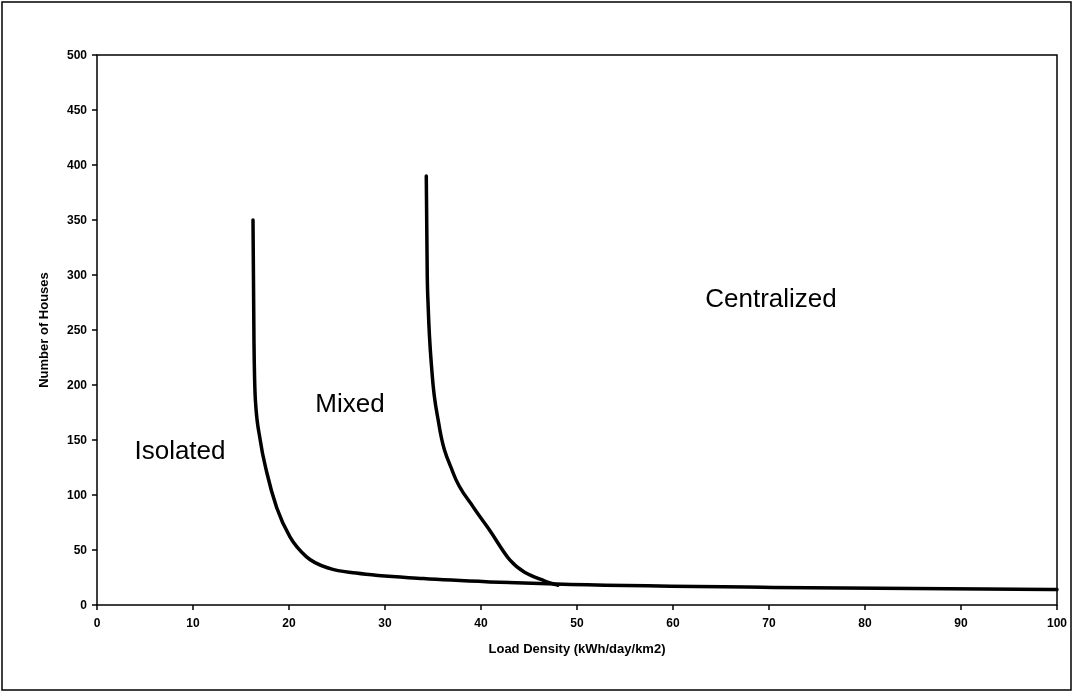 This screenshot has width=1073, height=696. What do you see at coordinates (77, 385) in the screenshot?
I see `y-tick-label: 200` at bounding box center [77, 385].